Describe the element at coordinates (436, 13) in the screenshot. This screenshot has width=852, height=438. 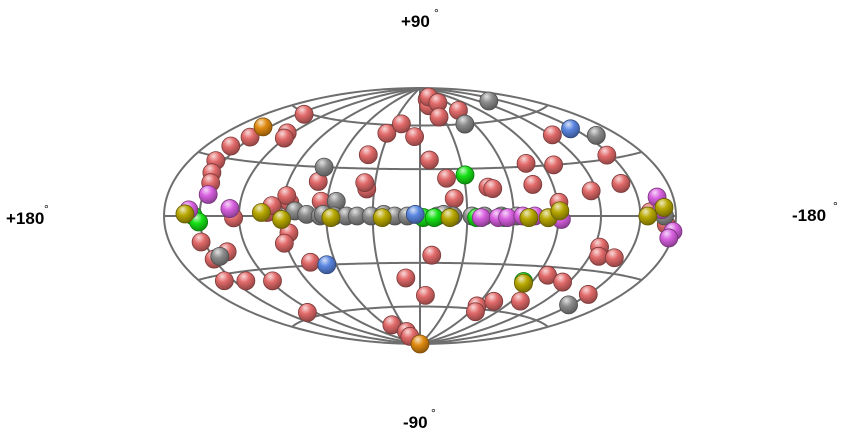
I see `top-degree-symbol: °` at that location.